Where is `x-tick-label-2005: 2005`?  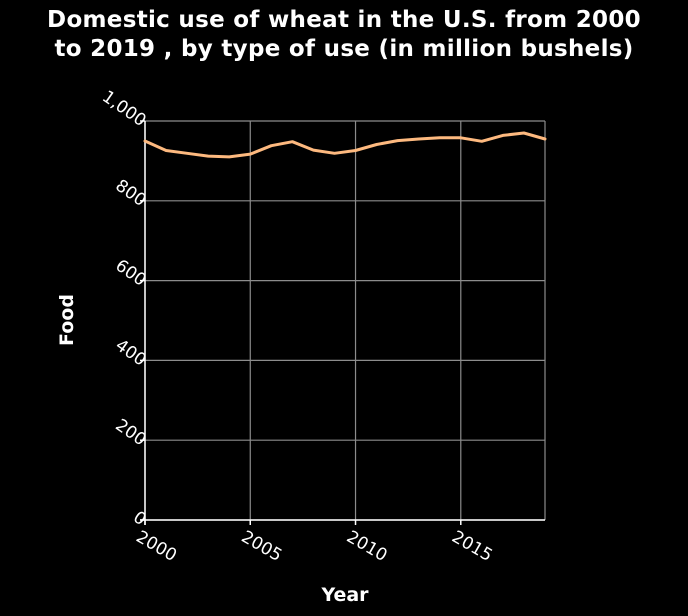 x-tick-label-2005: 2005 is located at coordinates (261, 546).